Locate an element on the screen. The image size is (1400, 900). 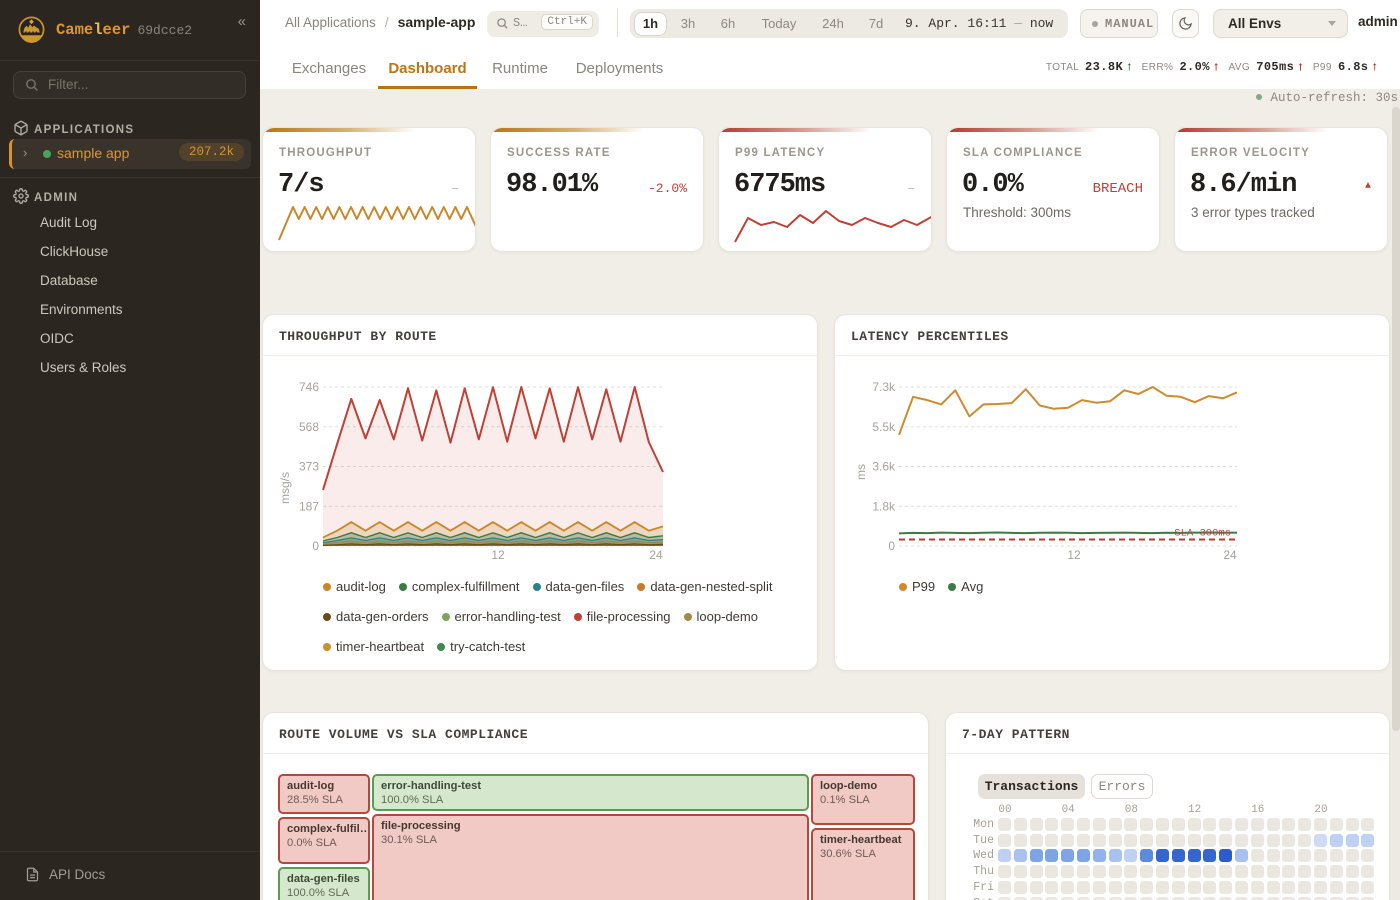
svg-text: 568 is located at coordinates (309, 427).